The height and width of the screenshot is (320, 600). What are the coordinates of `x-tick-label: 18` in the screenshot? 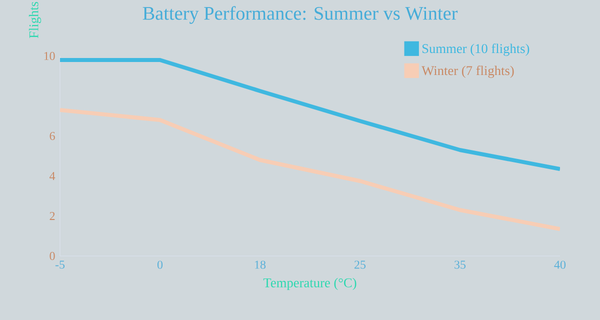 It's located at (260, 264).